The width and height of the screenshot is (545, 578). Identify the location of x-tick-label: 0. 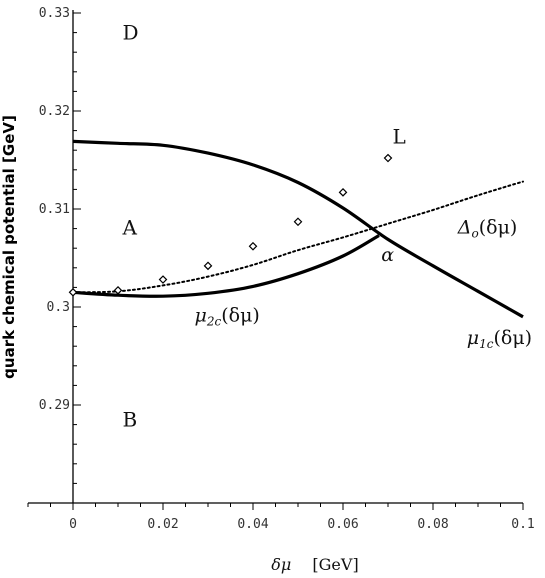
(73, 524).